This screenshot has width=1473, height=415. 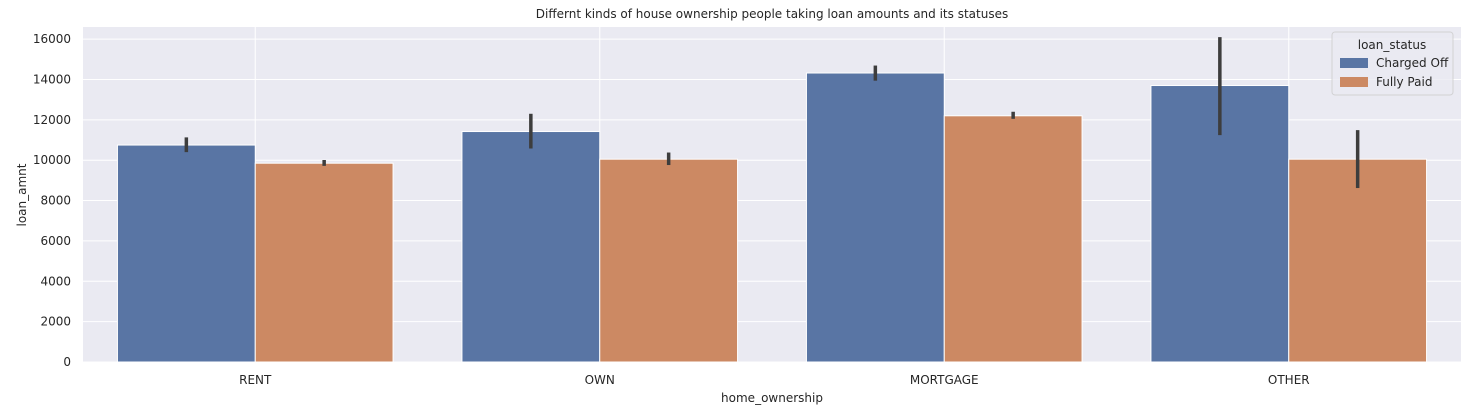 I want to click on y-tick-labels: 0 2000 4000 6000 8000 10000 12000 14000 16000, so click(x=52, y=200).